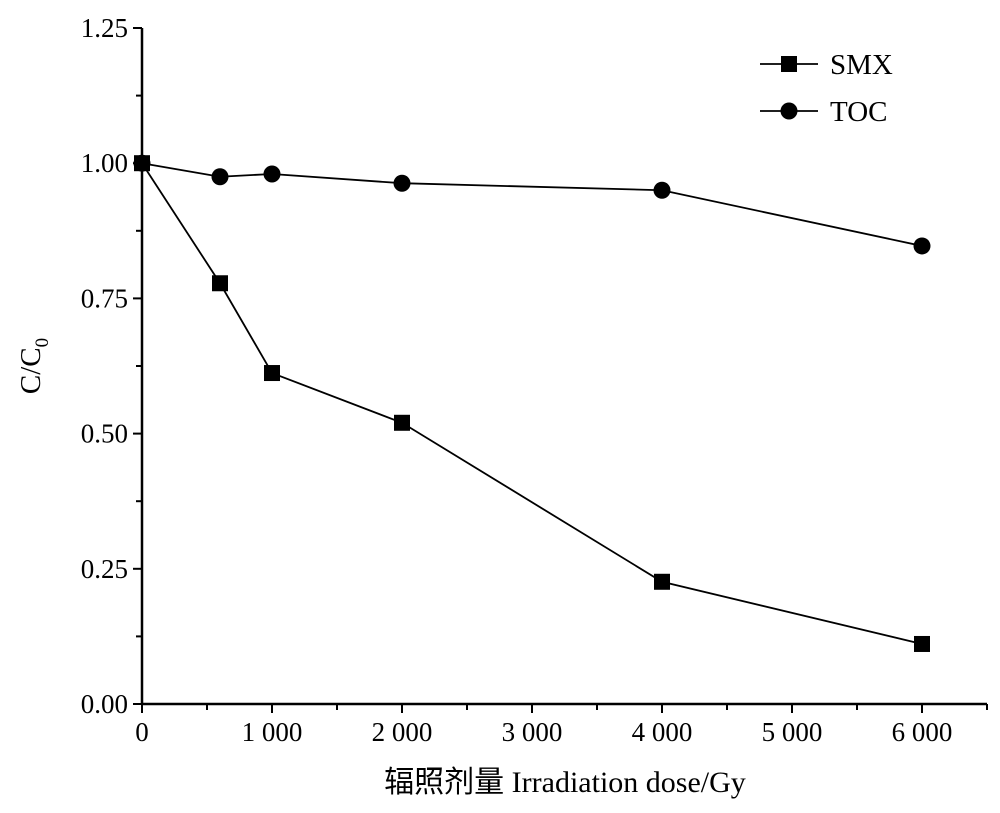 The height and width of the screenshot is (813, 1000). What do you see at coordinates (104, 28) in the screenshot?
I see `y-tick-label: 1.25` at bounding box center [104, 28].